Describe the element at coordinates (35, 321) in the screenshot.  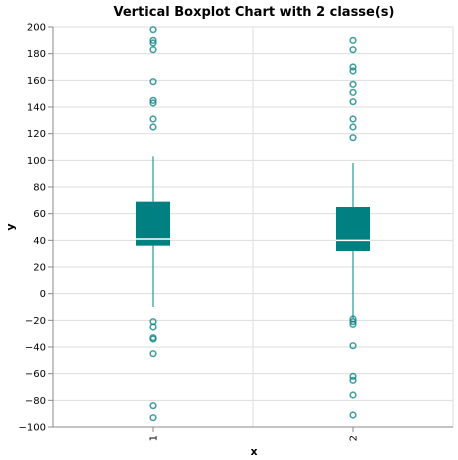
I see `y-tick-label: −20` at that location.